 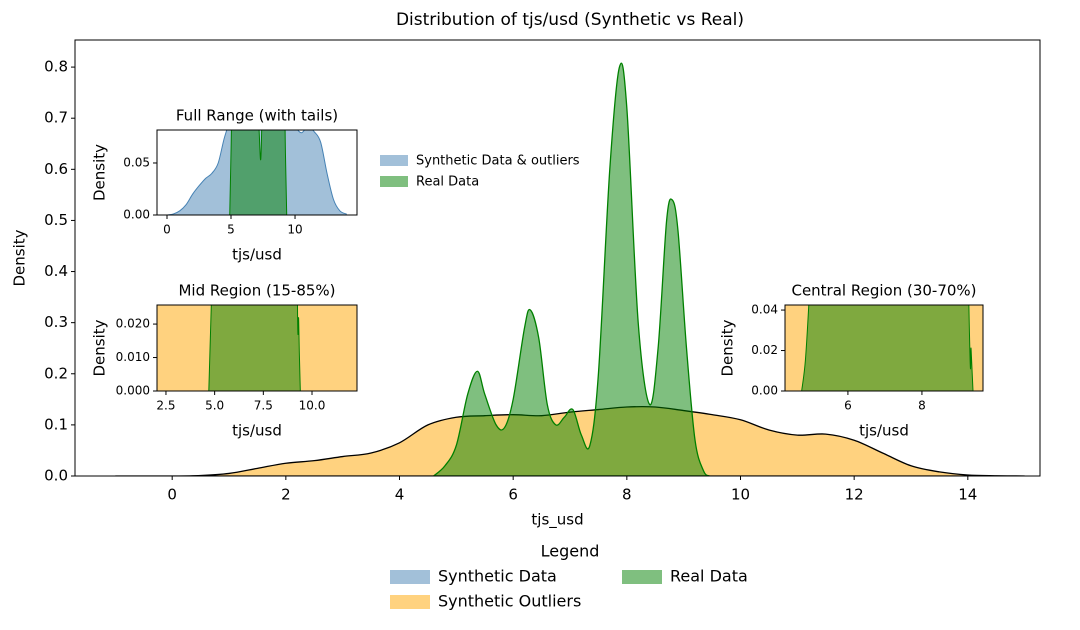 What do you see at coordinates (56, 476) in the screenshot?
I see `y-tick-label: 0.0` at bounding box center [56, 476].